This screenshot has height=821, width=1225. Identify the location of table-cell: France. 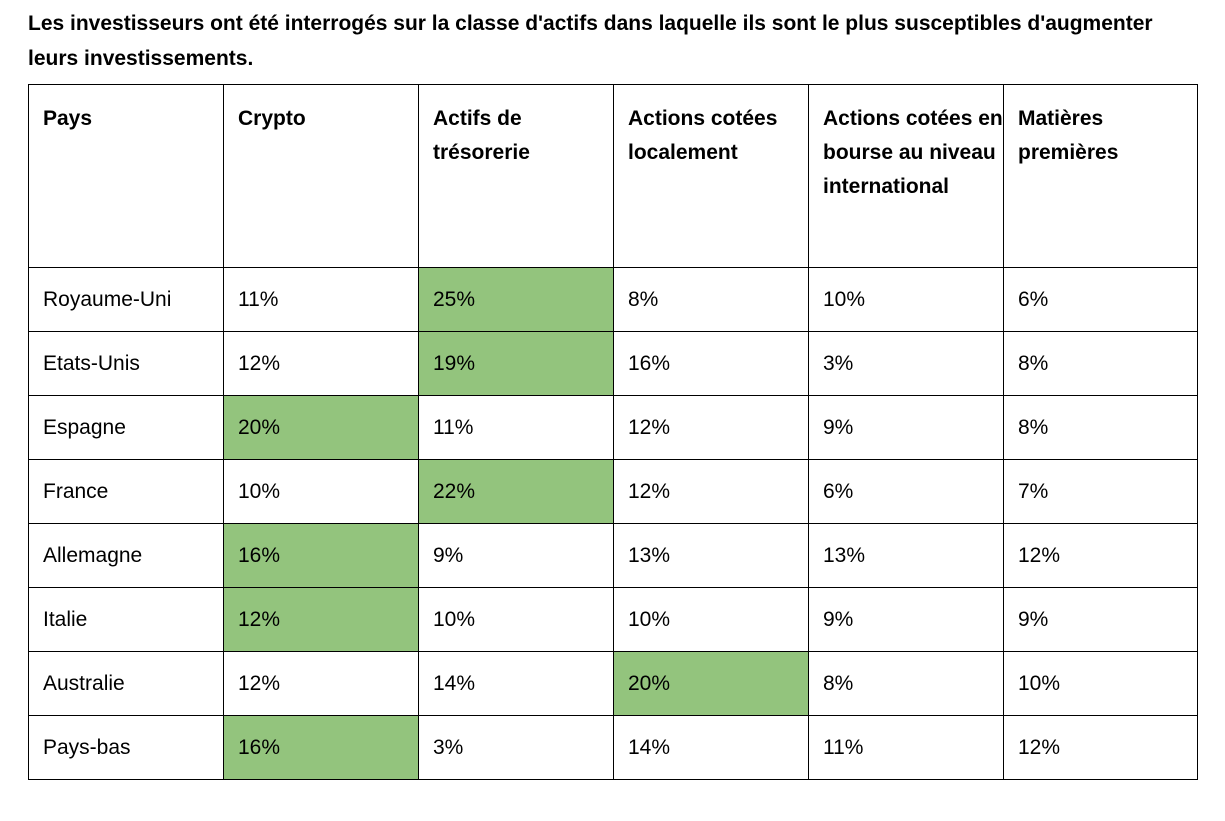
(126, 491).